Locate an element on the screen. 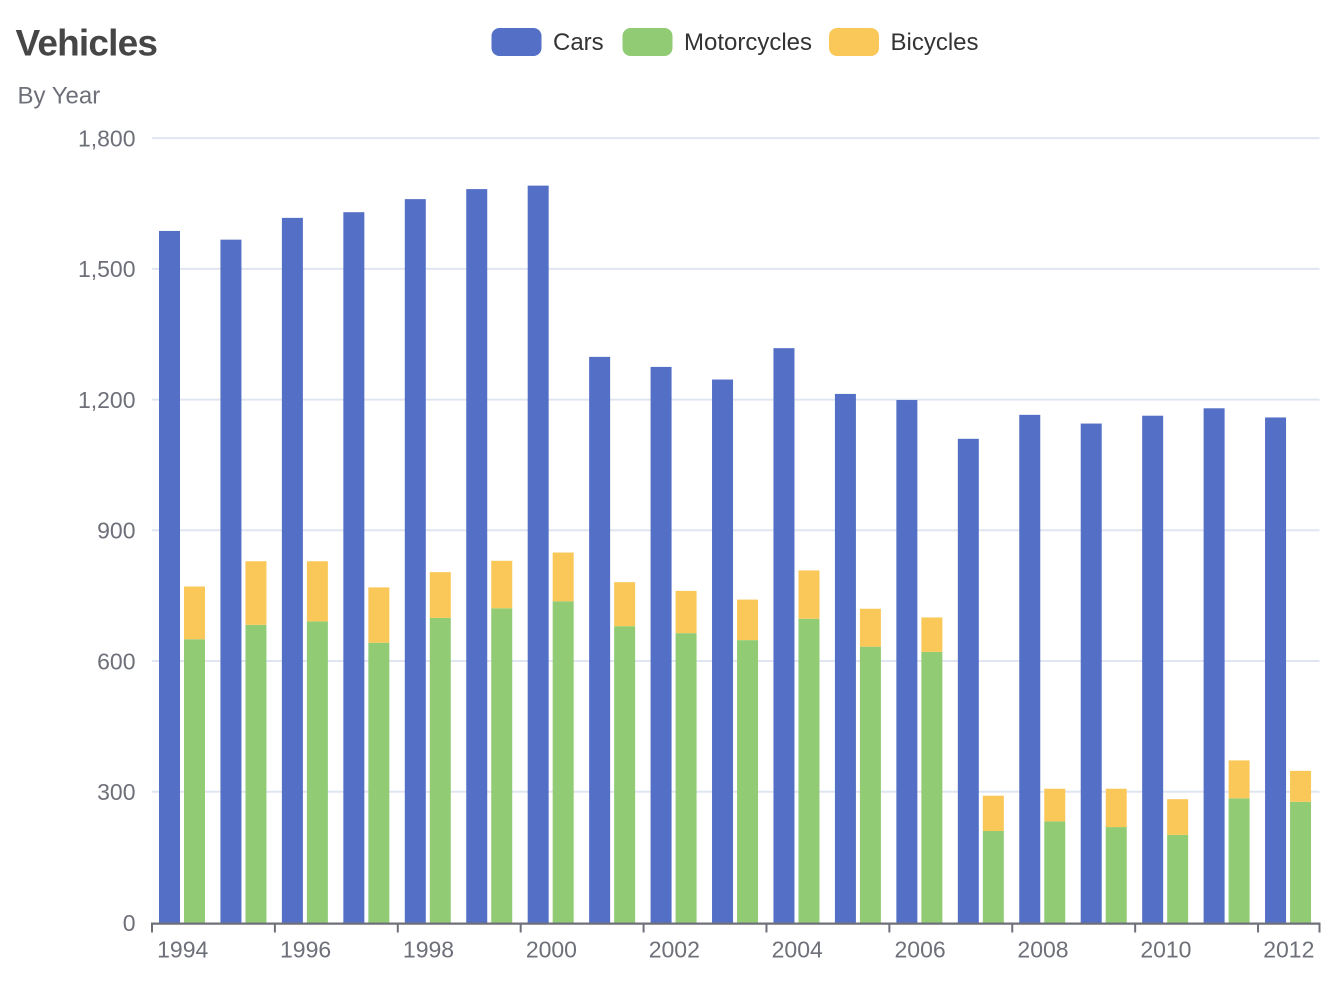 The image size is (1340, 984). svg-text: 2010 is located at coordinates (1165, 950).